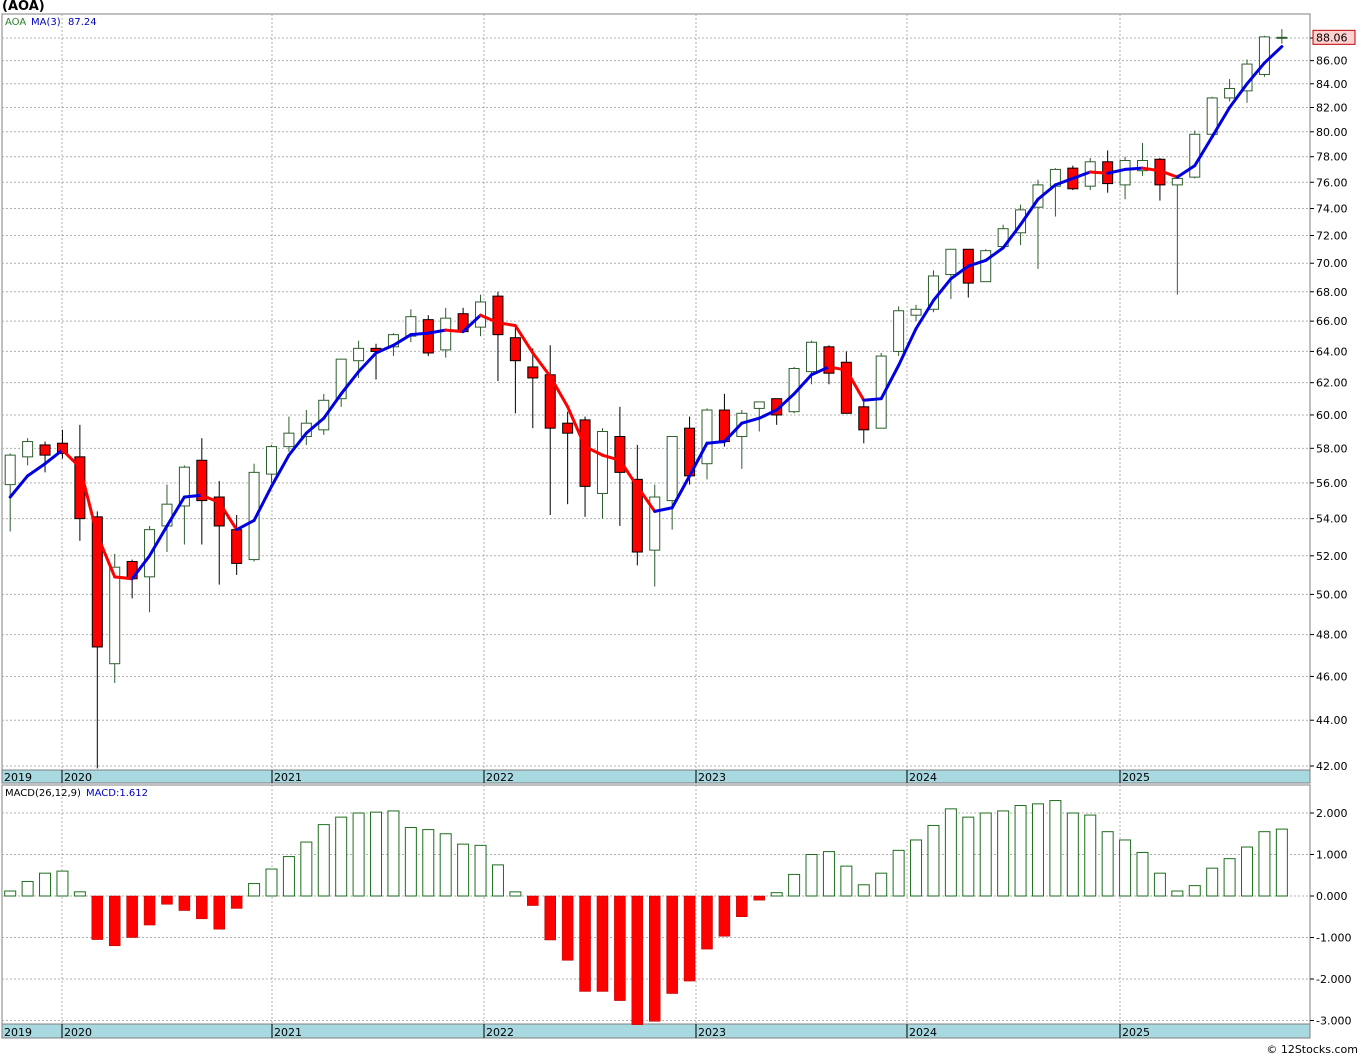  Describe the element at coordinates (1332, 236) in the screenshot. I see `price-tick-label: 72.00` at that location.